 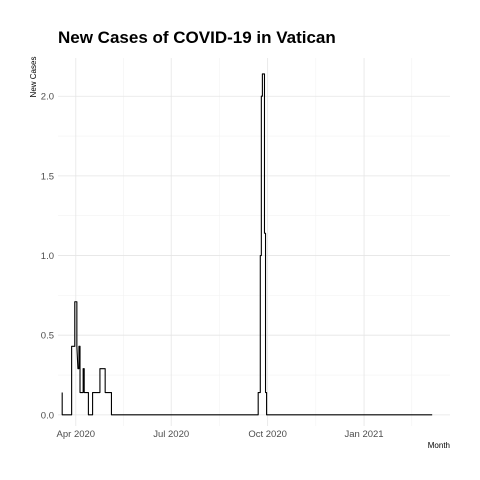 What do you see at coordinates (47, 256) in the screenshot?
I see `y-tick-label: 1.0` at bounding box center [47, 256].